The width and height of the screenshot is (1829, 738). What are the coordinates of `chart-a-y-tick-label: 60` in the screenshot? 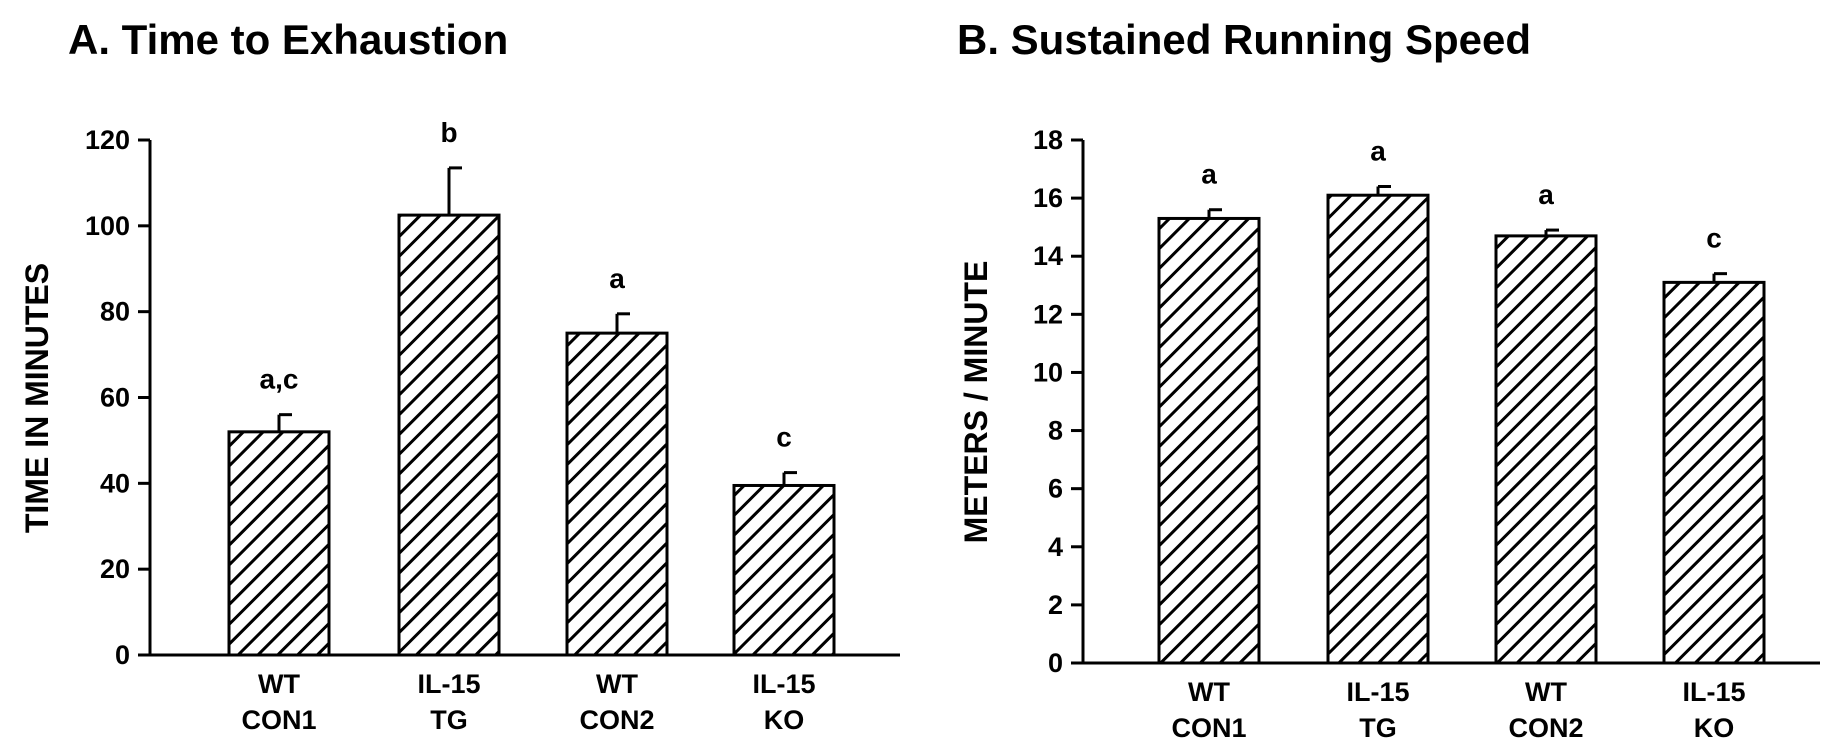 It's located at (115, 398).